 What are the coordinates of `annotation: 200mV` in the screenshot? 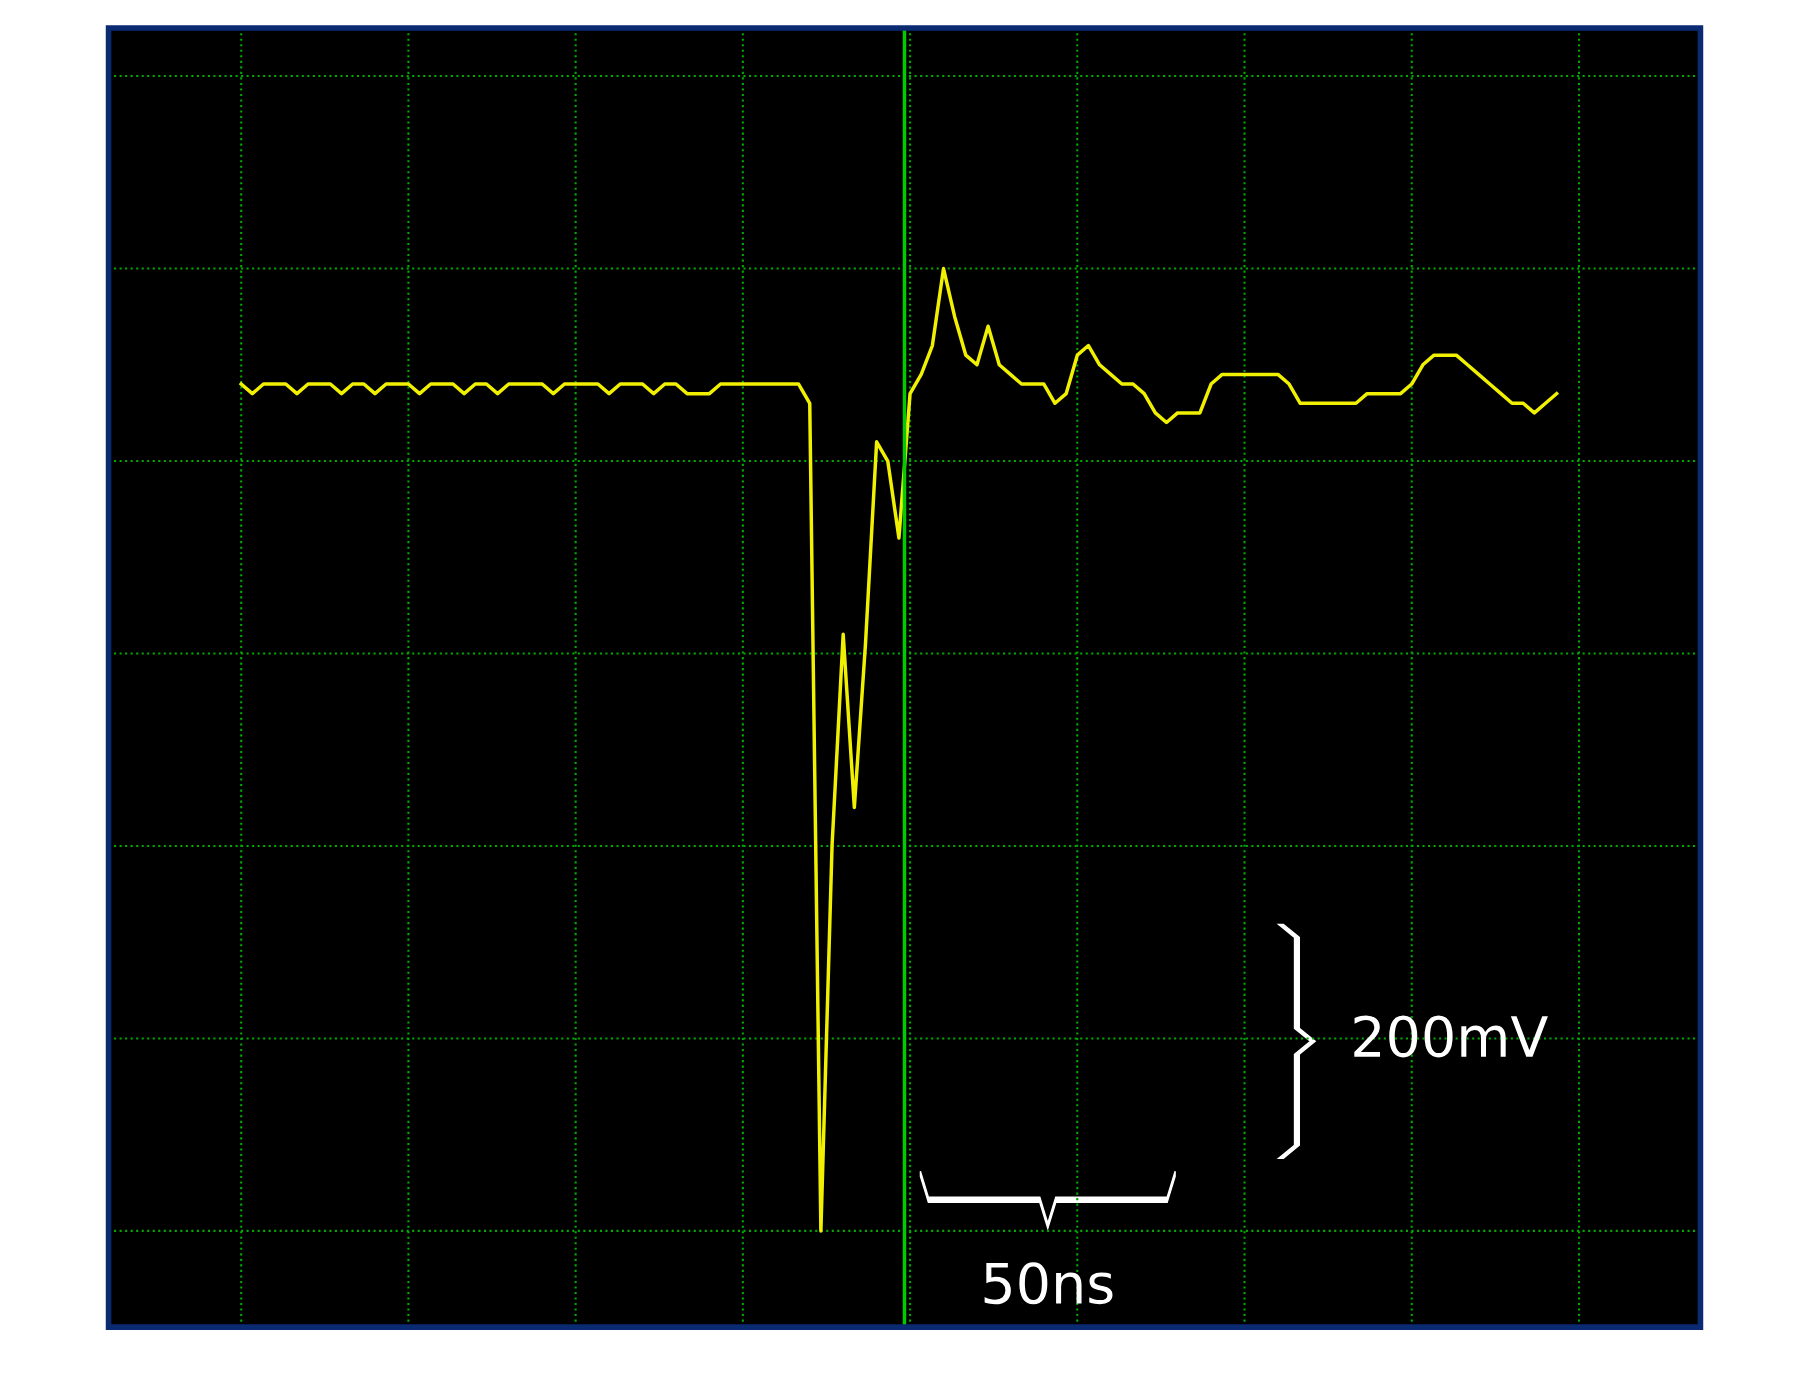 It's located at (1451, 1036).